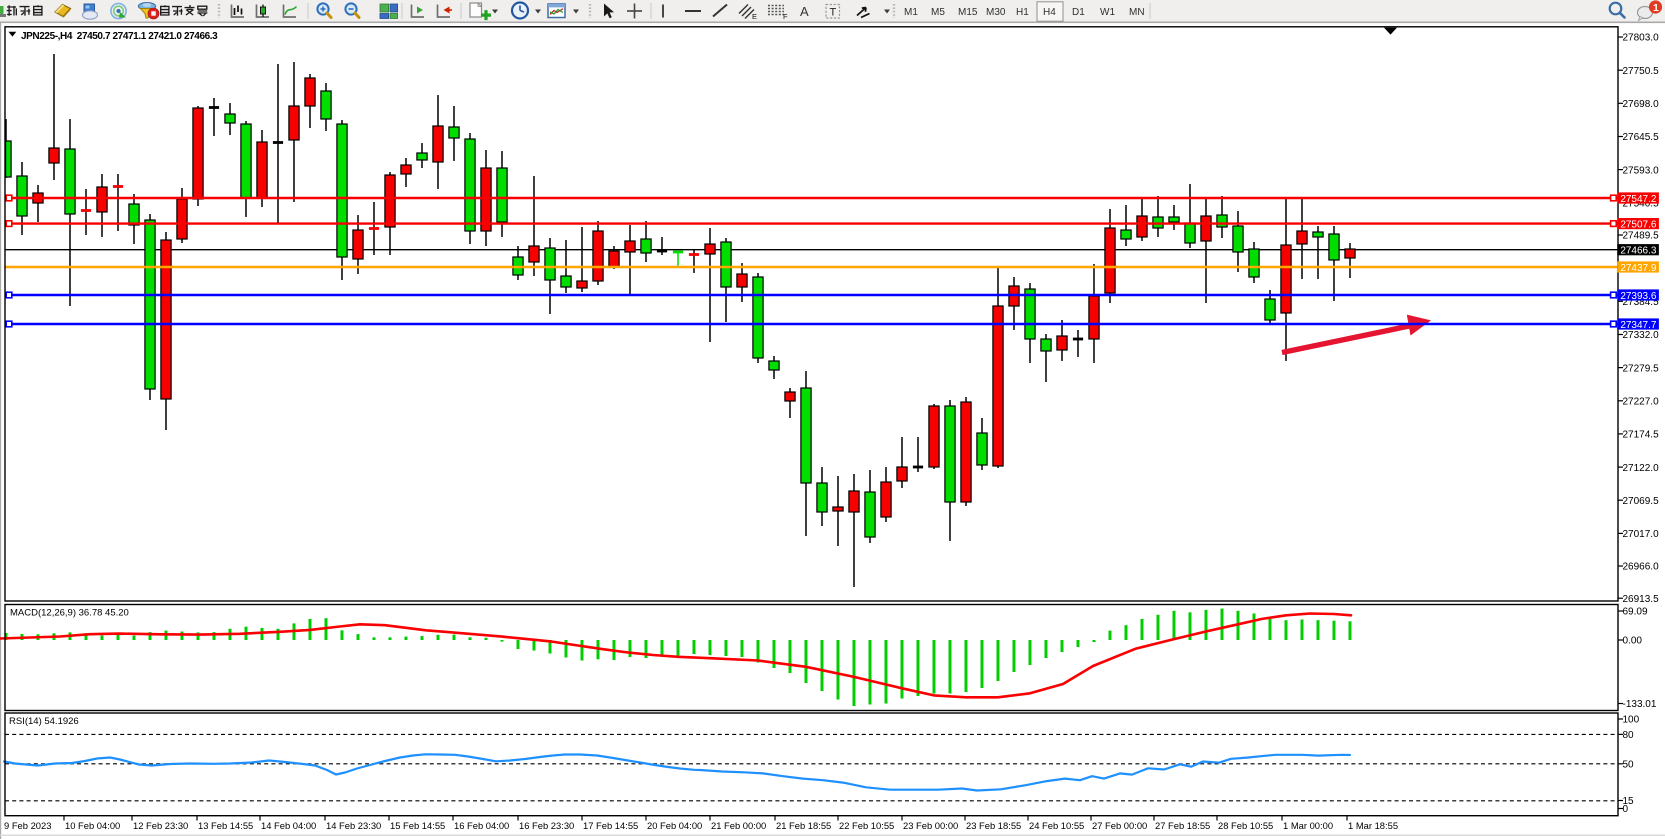 This screenshot has height=839, width=1665. Describe the element at coordinates (1641, 204) in the screenshot. I see `svg-text: 27540.5` at that location.